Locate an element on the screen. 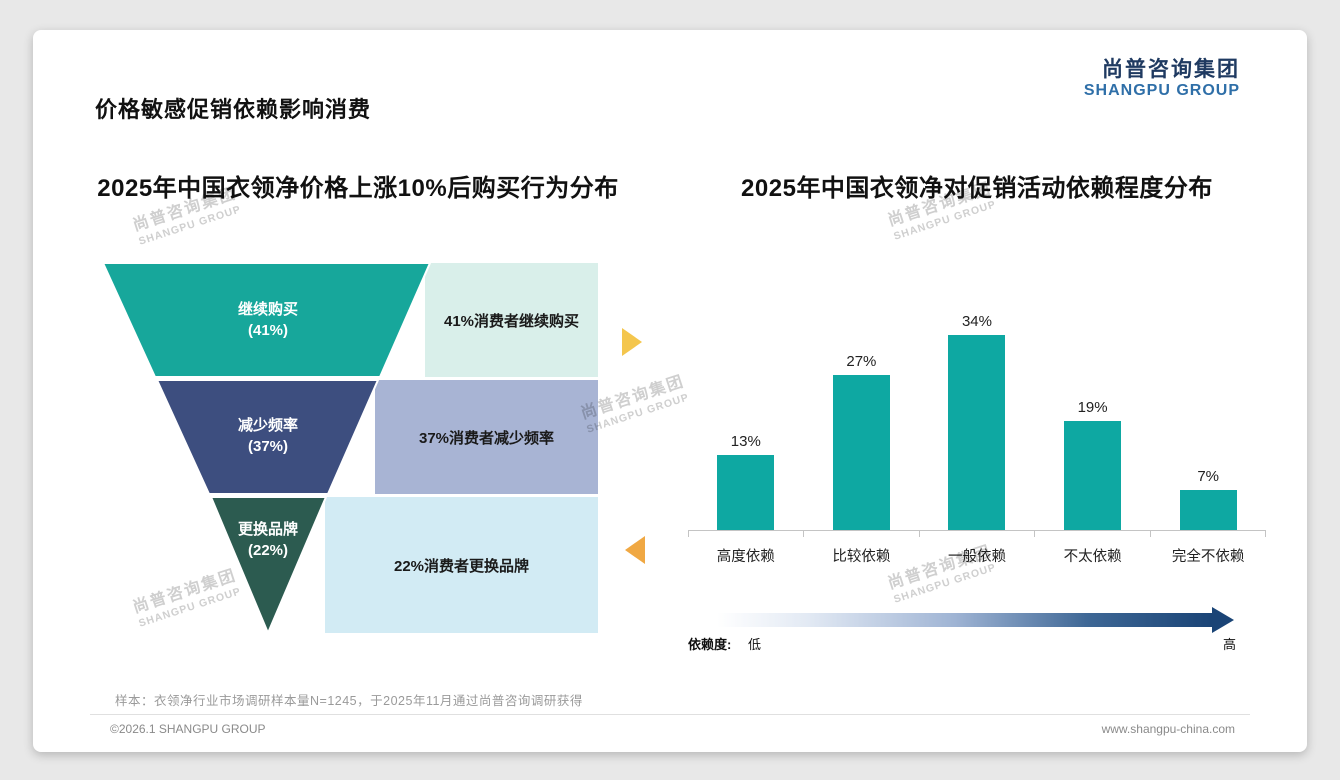  bar-chart-bars: 13% 27% 34% 19% 7% is located at coordinates (977, 420).